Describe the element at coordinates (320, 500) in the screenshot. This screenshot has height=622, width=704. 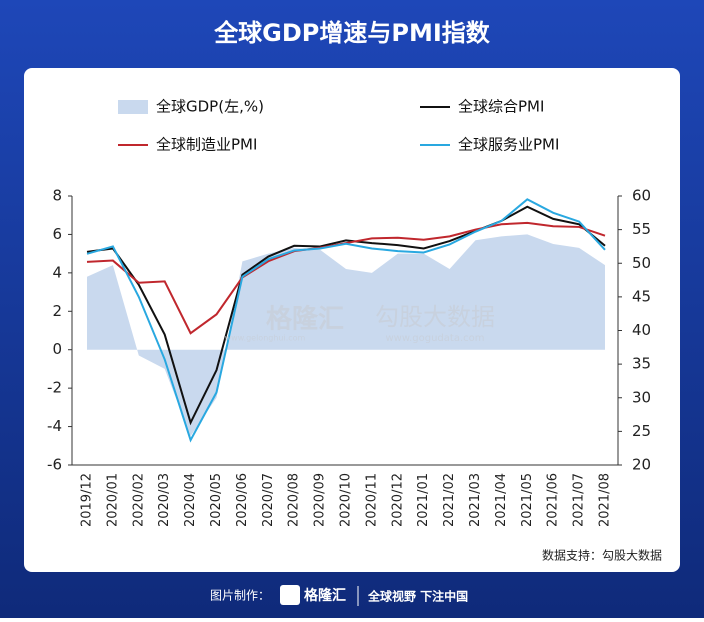
I see `x-tick-label: 2020/09` at that location.